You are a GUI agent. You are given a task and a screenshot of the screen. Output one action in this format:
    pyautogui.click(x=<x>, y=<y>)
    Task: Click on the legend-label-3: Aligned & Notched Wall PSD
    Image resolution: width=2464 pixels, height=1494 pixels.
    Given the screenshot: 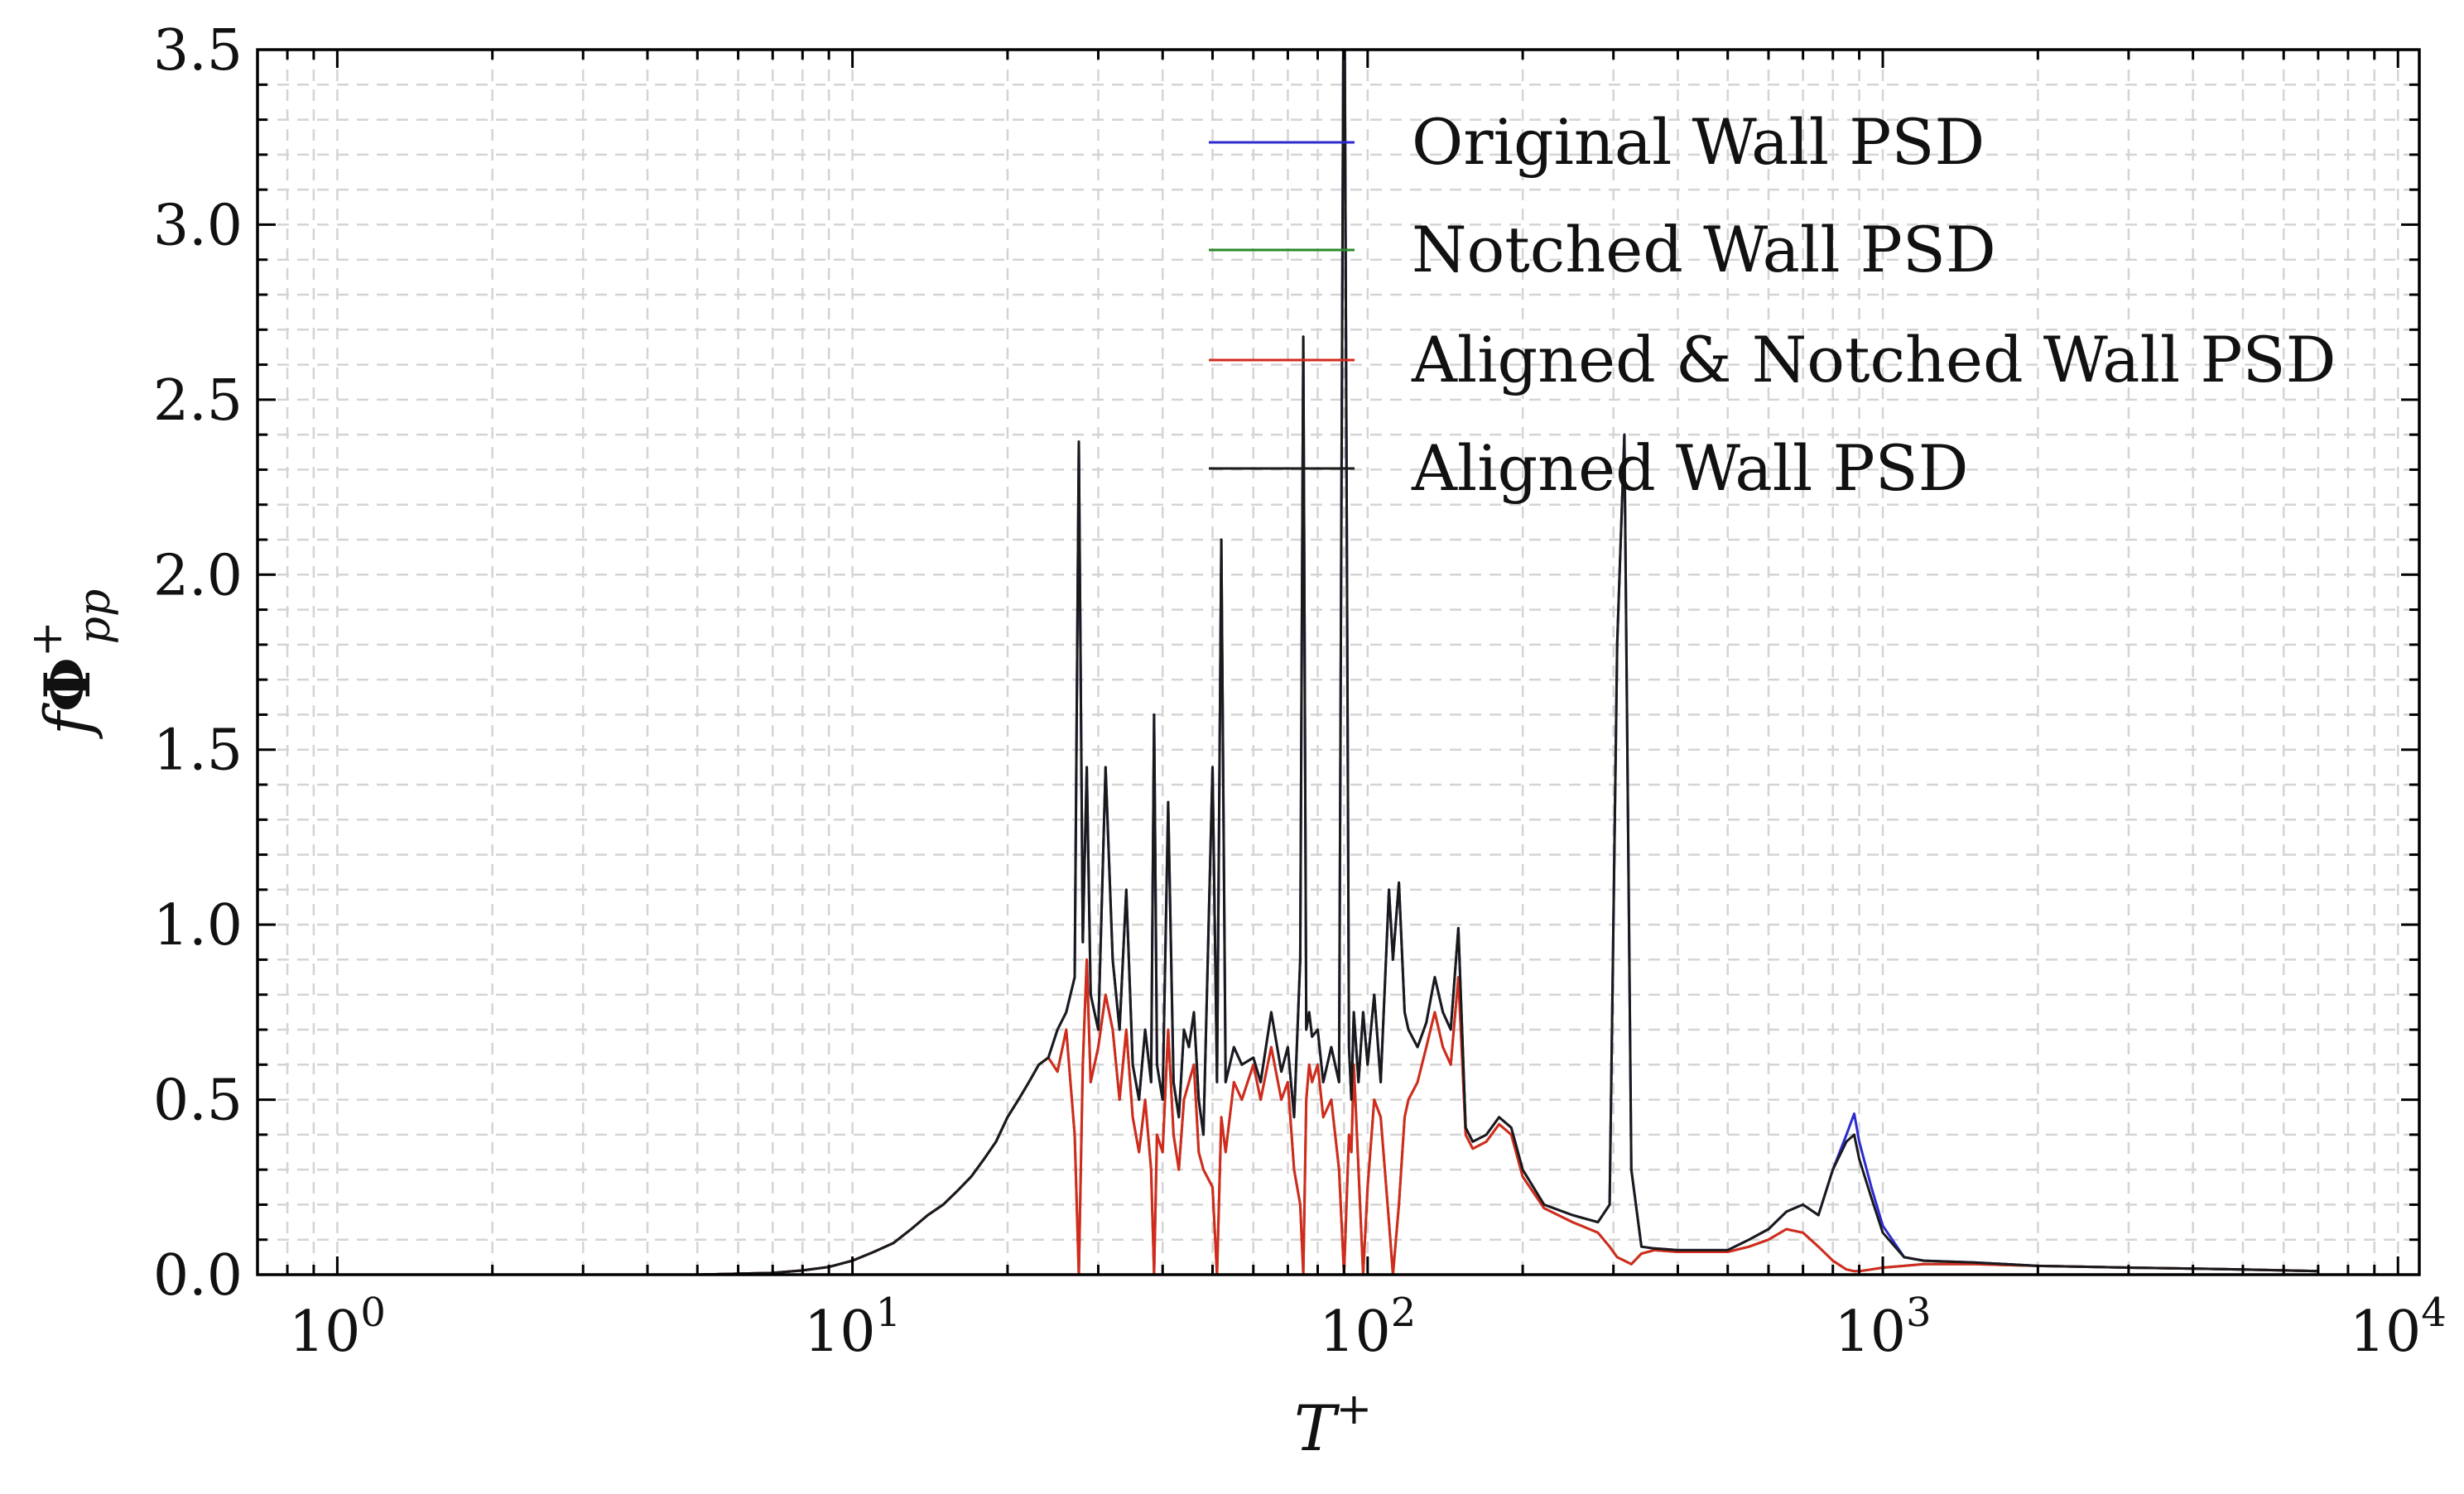 What is the action you would take?
    pyautogui.click(x=1874, y=359)
    